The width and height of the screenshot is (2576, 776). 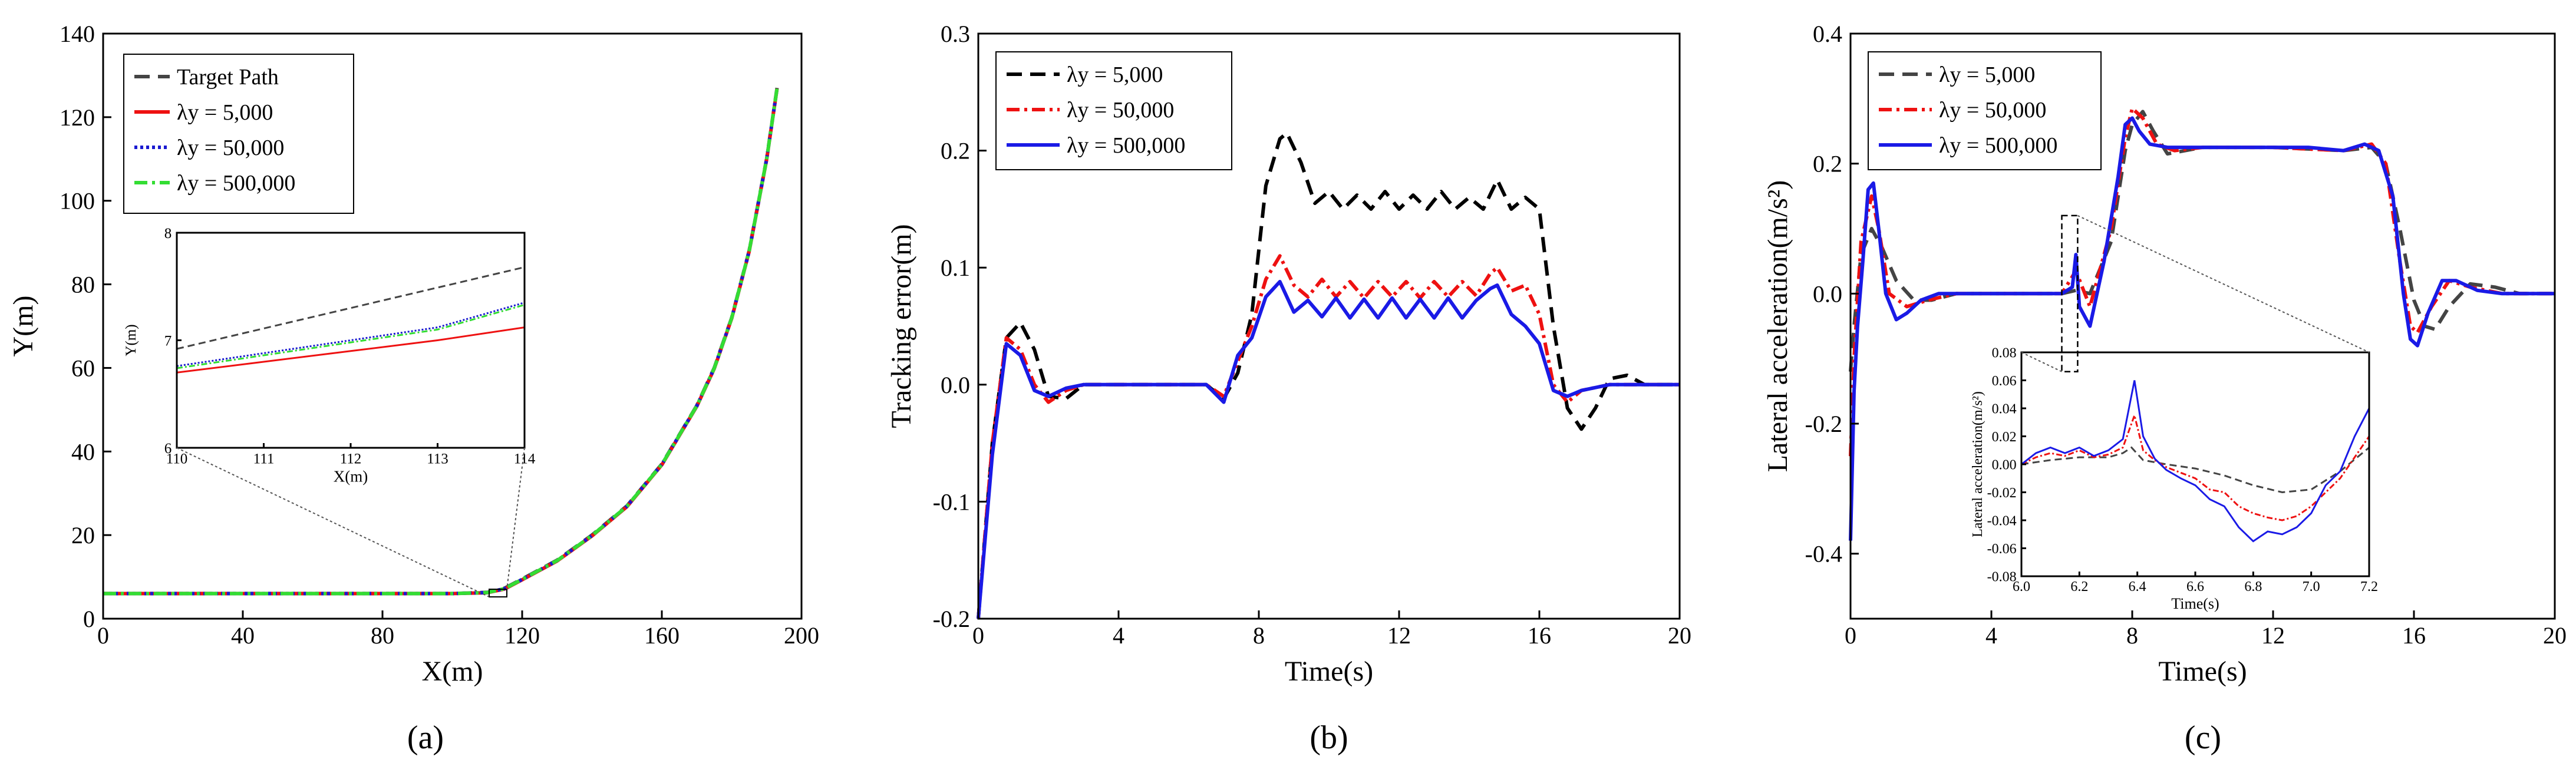 What do you see at coordinates (2002, 577) in the screenshot?
I see `chart3-inset-y-tick-label: -0.08` at bounding box center [2002, 577].